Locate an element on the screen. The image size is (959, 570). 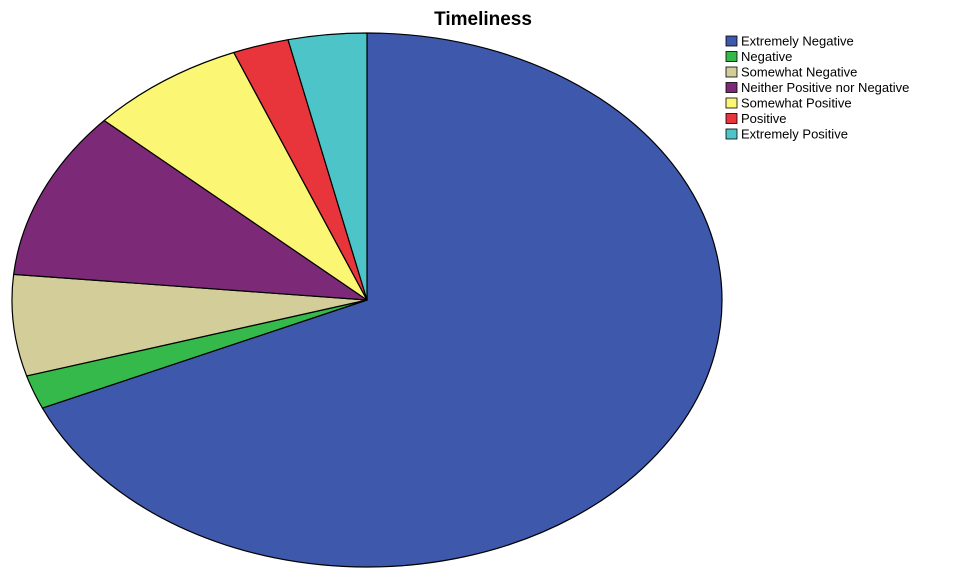
legend-label-somewhat-negative: Somewhat Negative is located at coordinates (799, 72).